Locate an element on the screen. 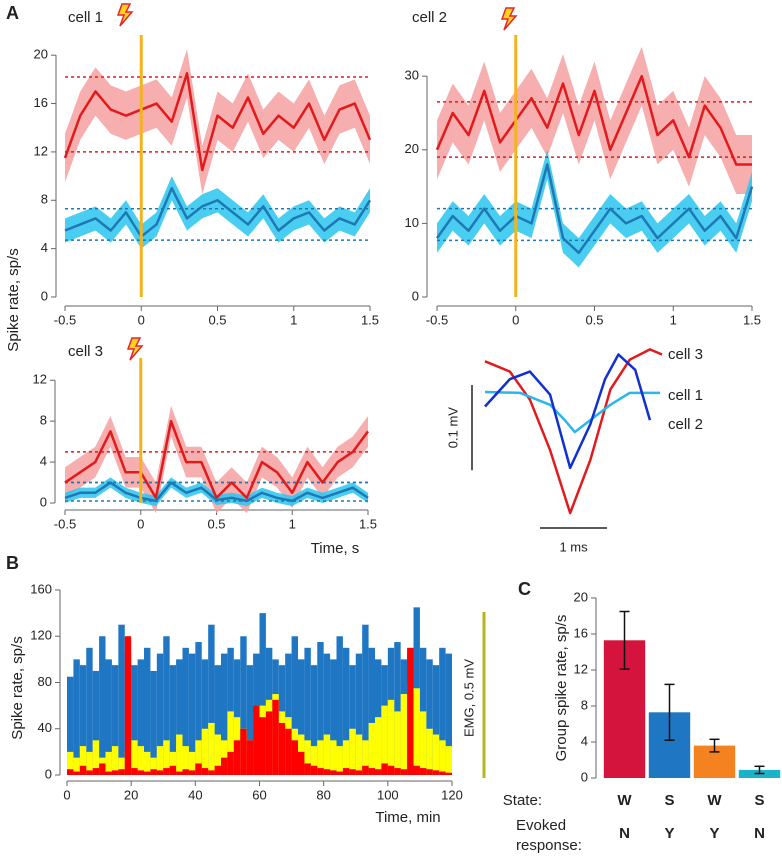 This screenshot has height=859, width=782. x-tick-label: 40 is located at coordinates (195, 794).